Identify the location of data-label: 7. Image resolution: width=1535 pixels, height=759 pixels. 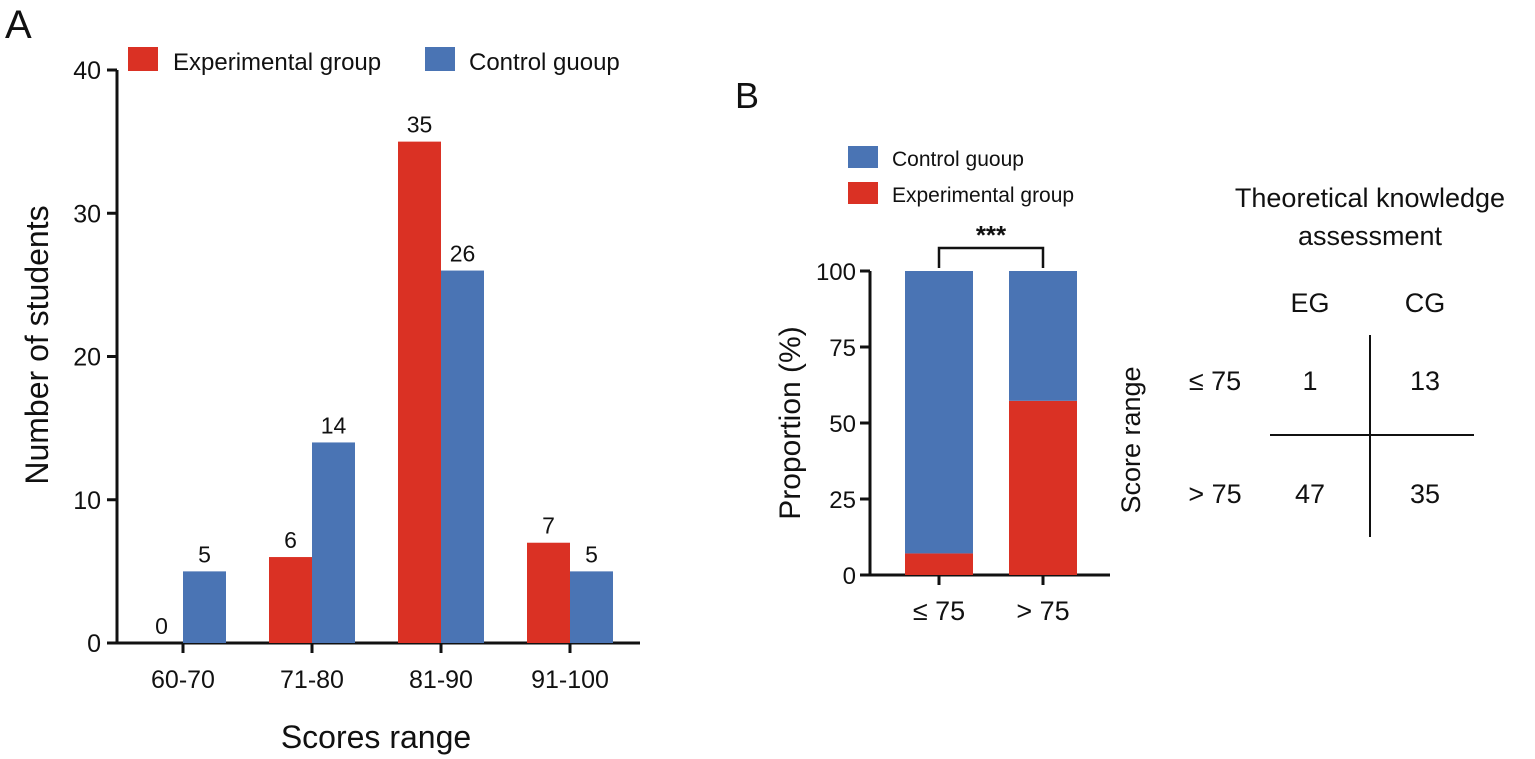
(548, 526).